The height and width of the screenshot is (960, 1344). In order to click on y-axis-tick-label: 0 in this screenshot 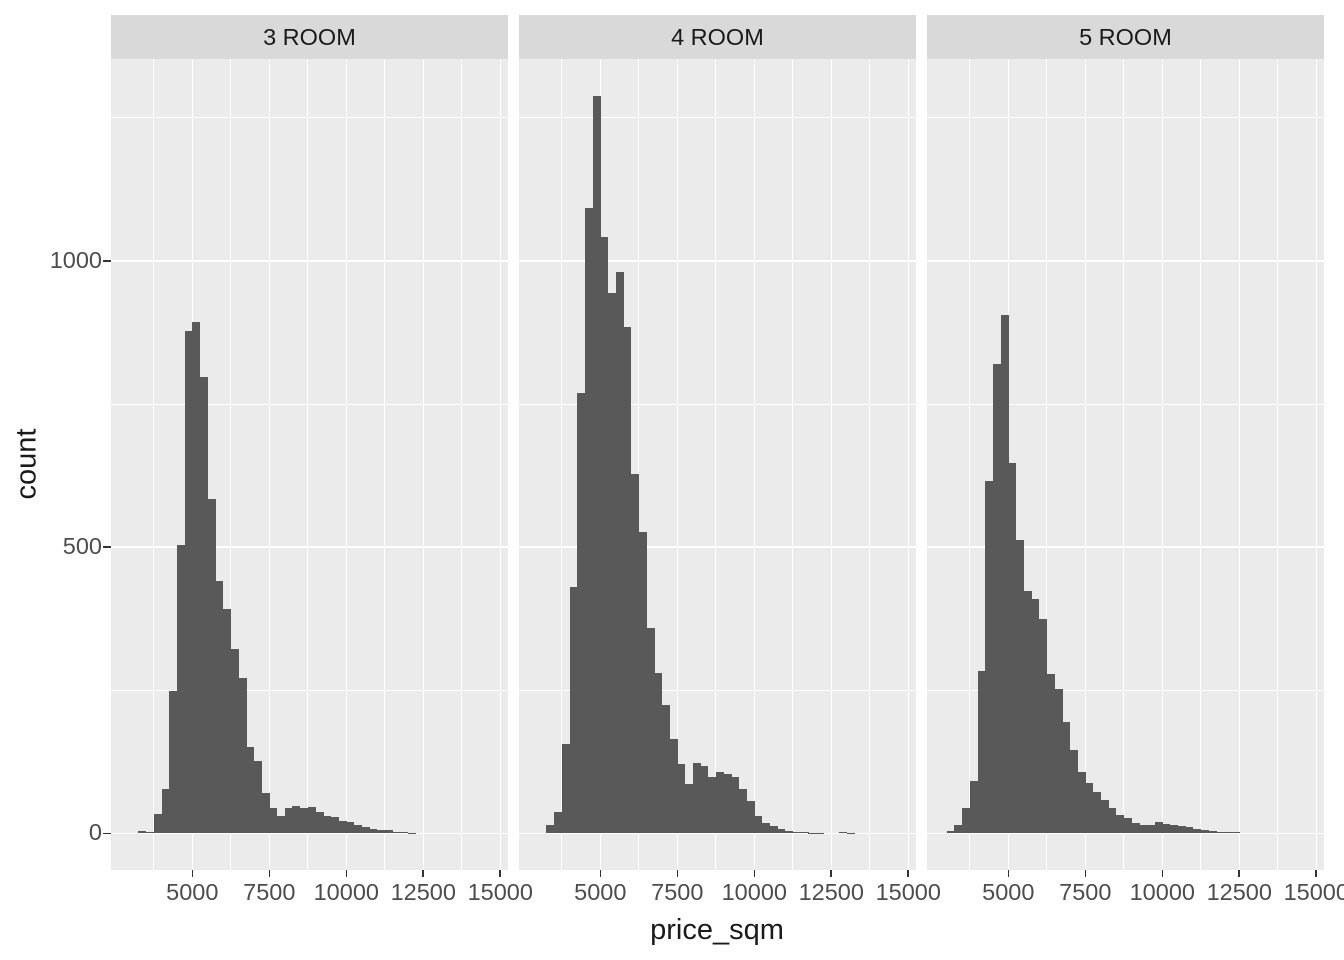, I will do `click(95, 832)`.